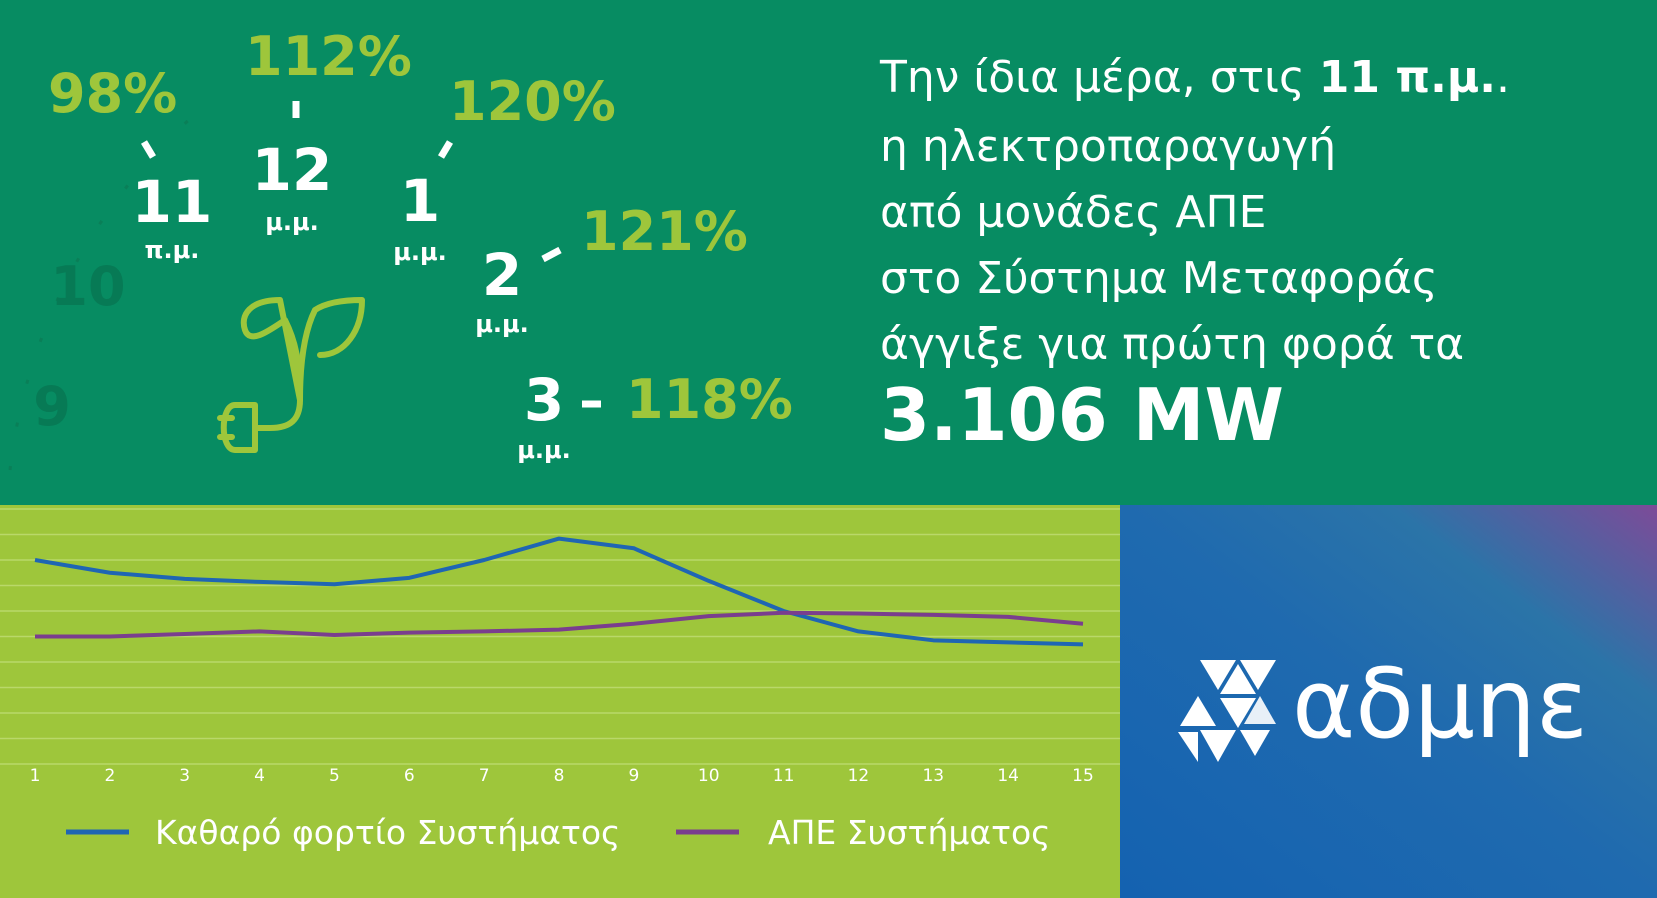 The width and height of the screenshot is (1657, 898). Describe the element at coordinates (1073, 212) in the screenshot. I see `headline-line: από μονάδες ΑΠΕ` at that location.